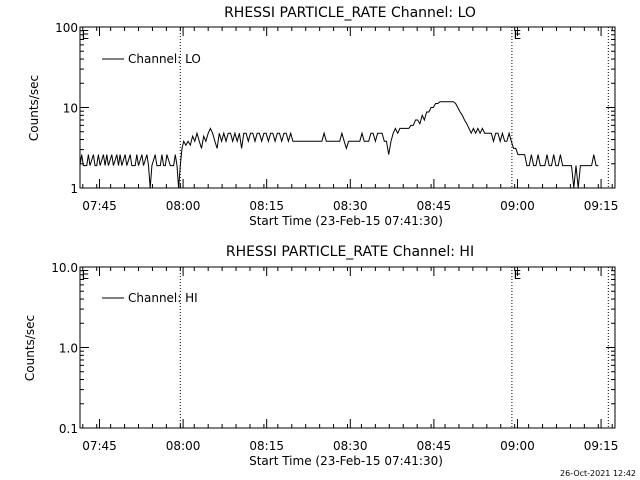 The width and height of the screenshot is (640, 480). I want to click on series-lo, so click(339, 145).